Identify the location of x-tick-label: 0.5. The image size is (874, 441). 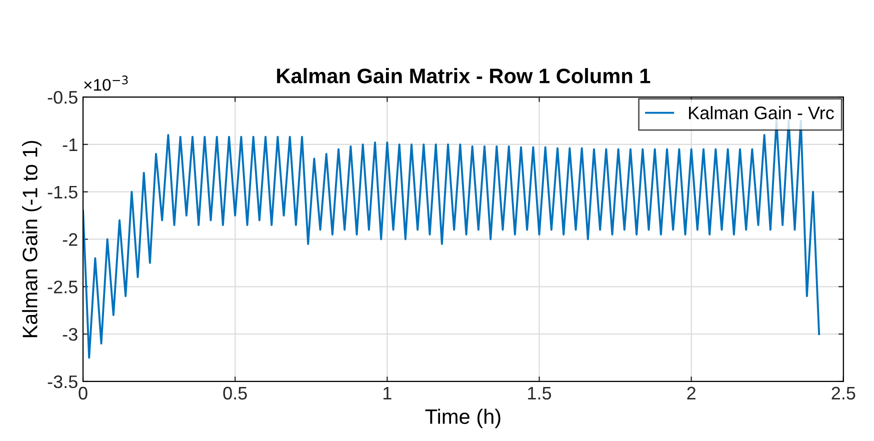
(235, 393).